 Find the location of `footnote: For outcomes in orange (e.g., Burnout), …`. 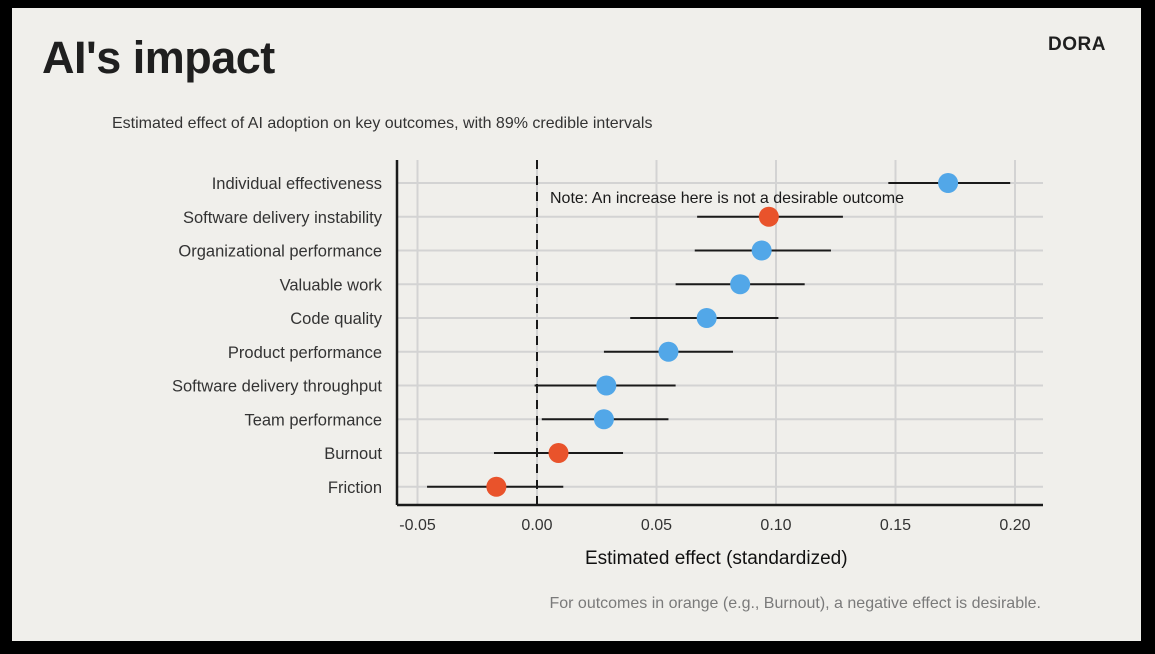

footnote: For outcomes in orange (e.g., Burnout), … is located at coordinates (795, 603).